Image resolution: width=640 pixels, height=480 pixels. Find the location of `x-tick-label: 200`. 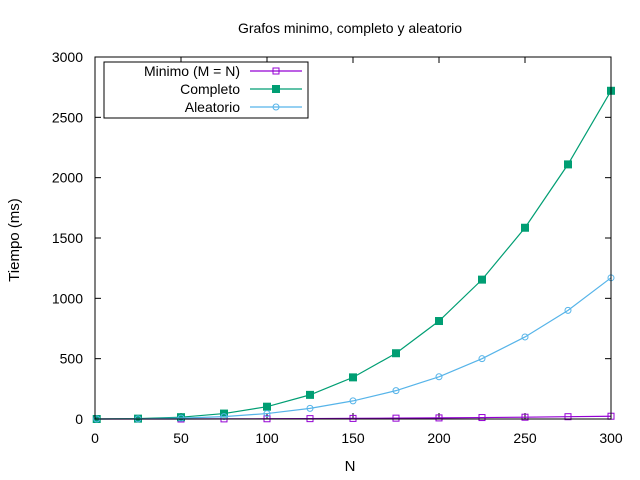

x-tick-label: 200 is located at coordinates (439, 438).